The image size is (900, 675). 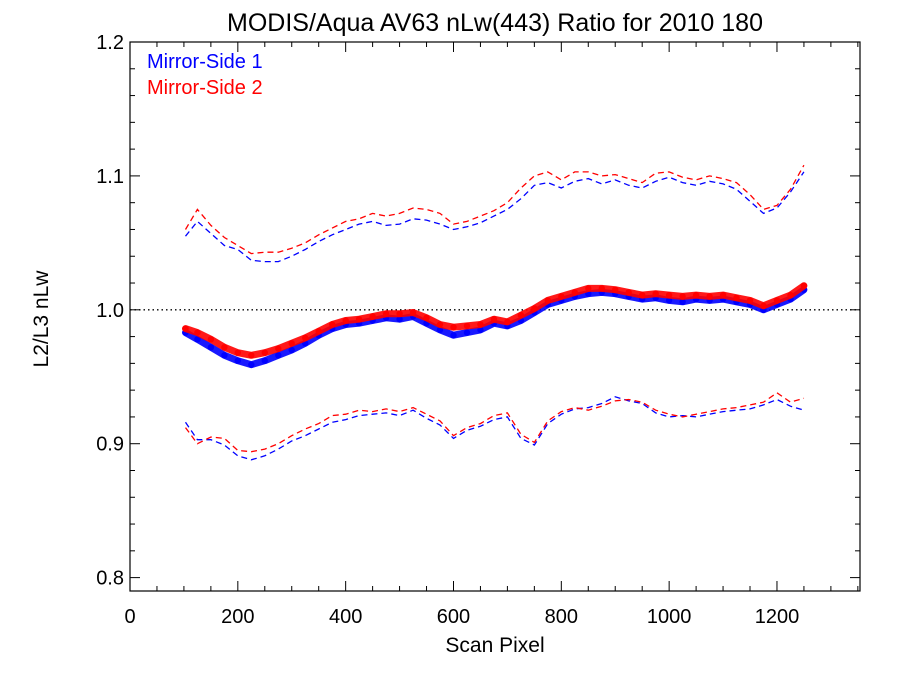 What do you see at coordinates (110, 579) in the screenshot?
I see `y-tick-label: 0.8` at bounding box center [110, 579].